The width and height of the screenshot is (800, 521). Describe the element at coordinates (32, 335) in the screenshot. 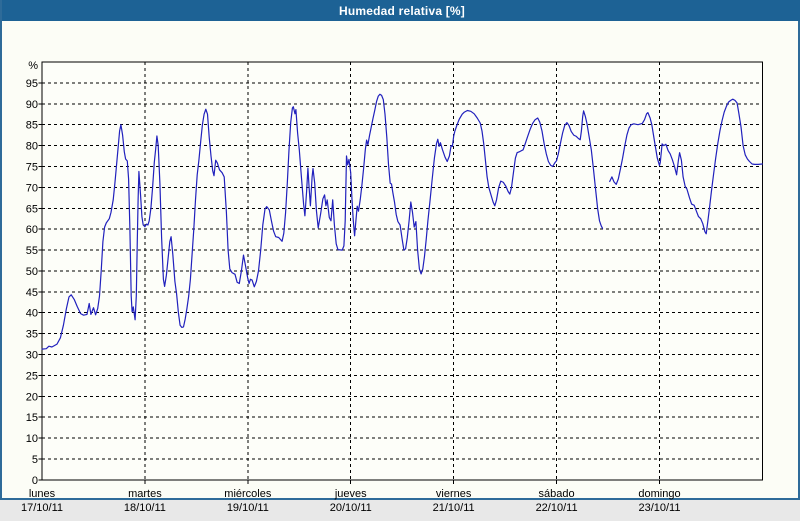

I see `y-axis-tick-label: 35` at that location.